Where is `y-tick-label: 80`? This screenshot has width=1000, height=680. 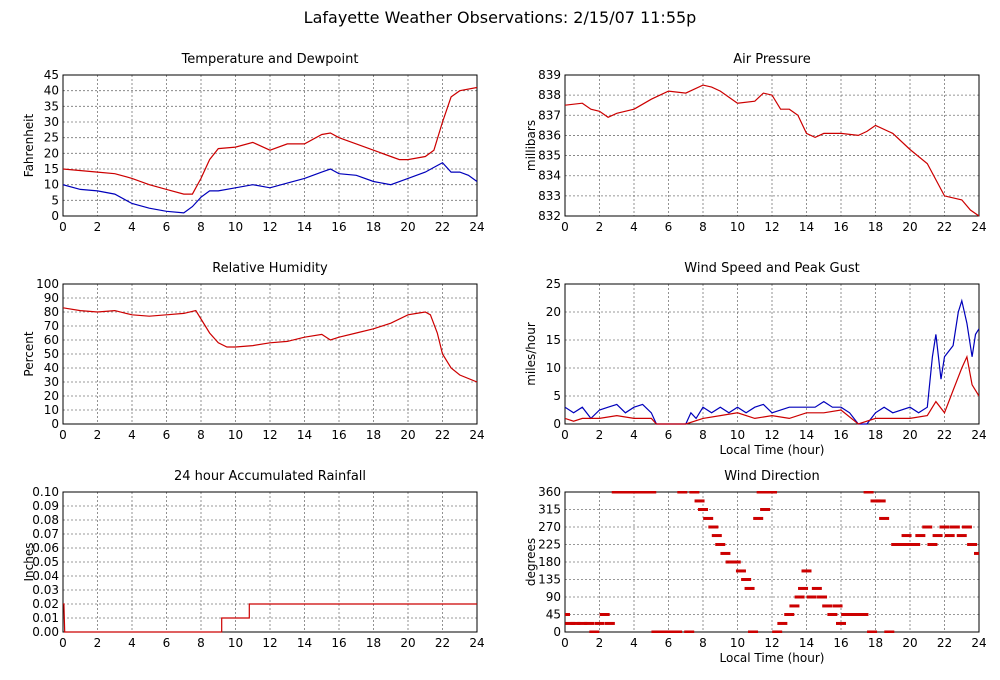
y-tick-label: 80 is located at coordinates (51, 312).